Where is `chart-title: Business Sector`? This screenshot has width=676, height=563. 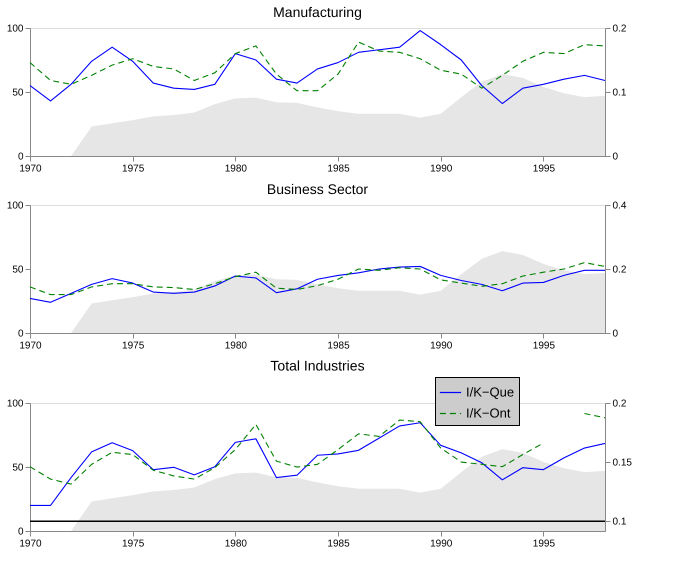
chart-title: Business Sector is located at coordinates (317, 189).